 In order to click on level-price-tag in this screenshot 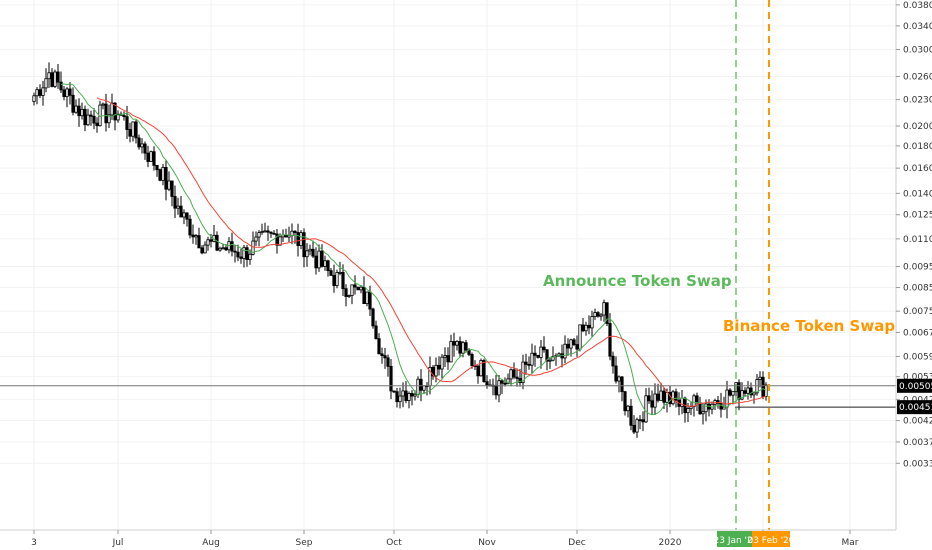, I will do `click(914, 407)`.